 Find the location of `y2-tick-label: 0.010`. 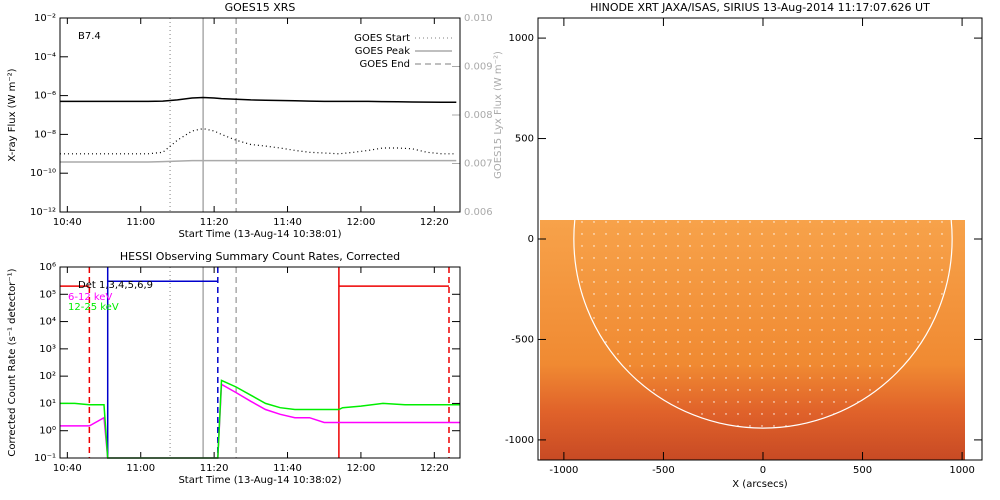

y2-tick-label: 0.010 is located at coordinates (478, 18).